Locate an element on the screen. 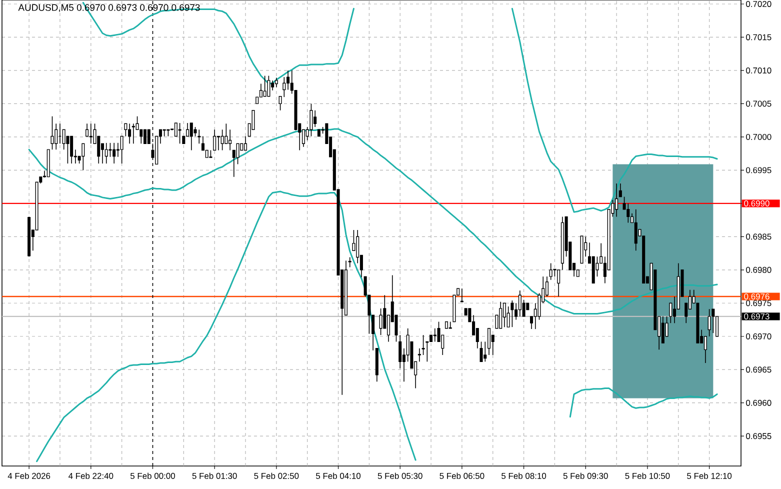  ref-line-label: 0.6976 is located at coordinates (757, 296).